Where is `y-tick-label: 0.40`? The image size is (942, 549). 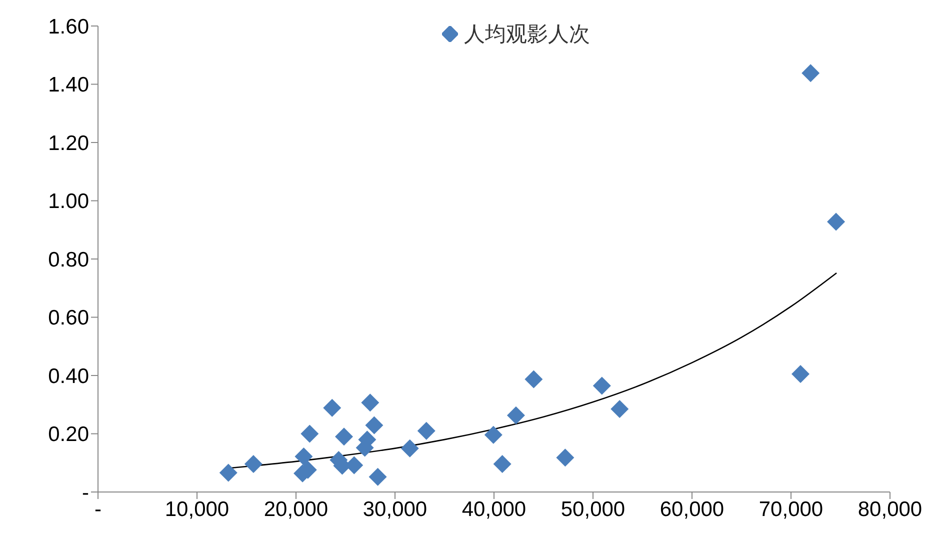 y-tick-label: 0.40 is located at coordinates (68, 376).